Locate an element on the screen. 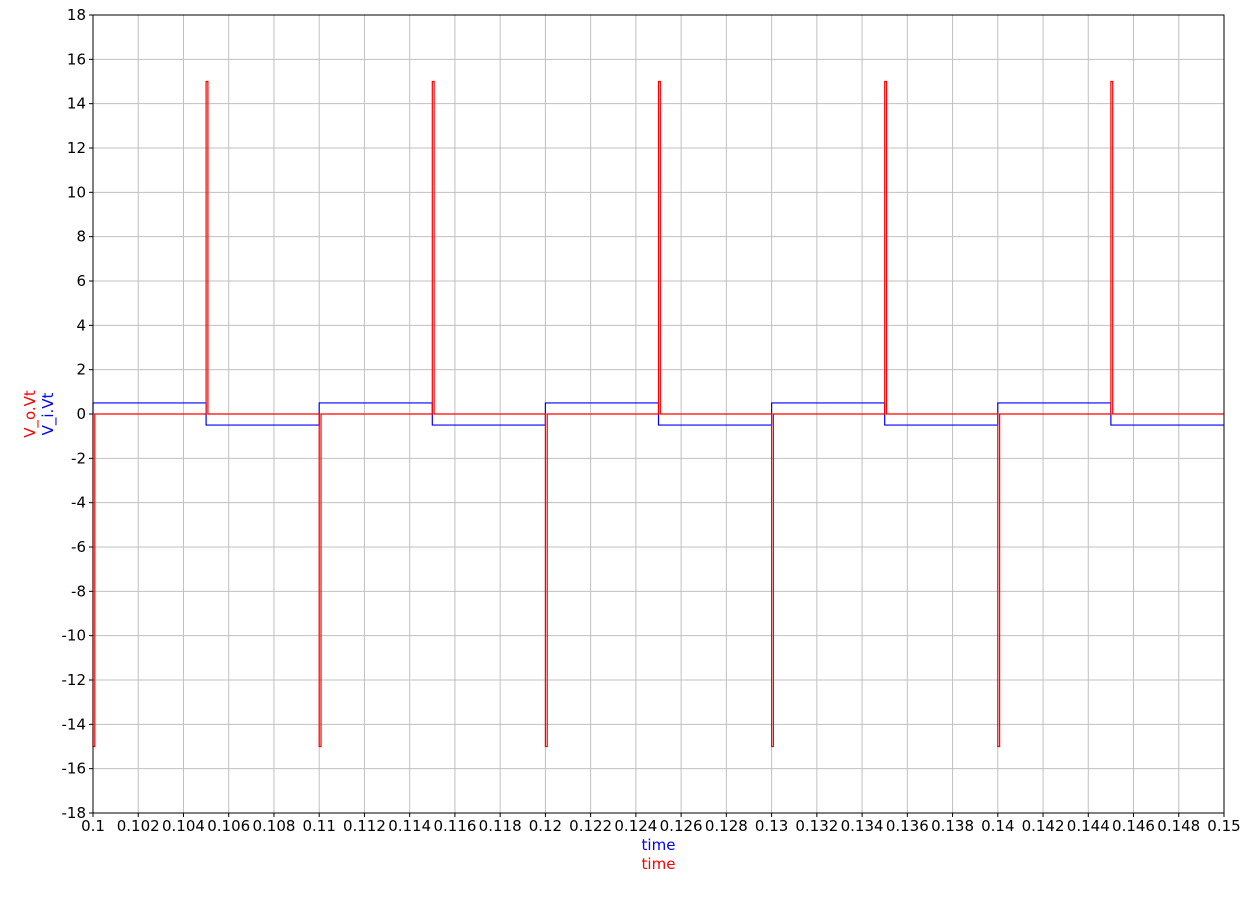 Image resolution: width=1246 pixels, height=903 pixels. x-tick-label: 0.102 is located at coordinates (138, 826).